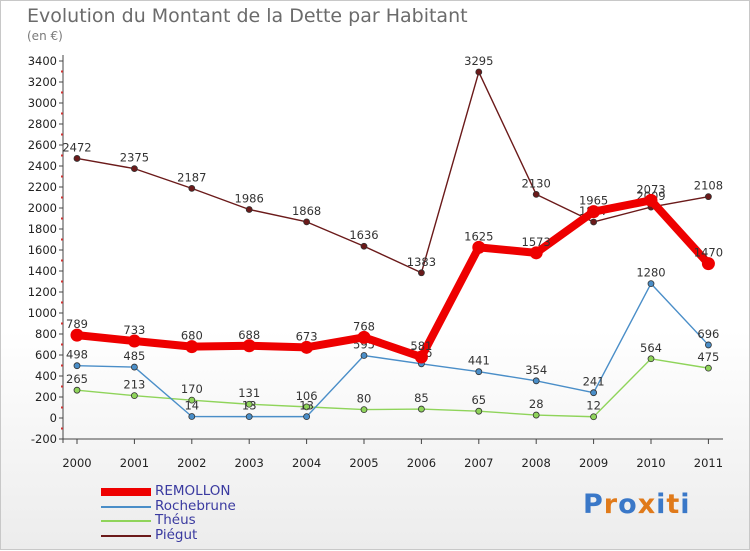  Describe the element at coordinates (651, 348) in the screenshot. I see `data-label: 564` at that location.